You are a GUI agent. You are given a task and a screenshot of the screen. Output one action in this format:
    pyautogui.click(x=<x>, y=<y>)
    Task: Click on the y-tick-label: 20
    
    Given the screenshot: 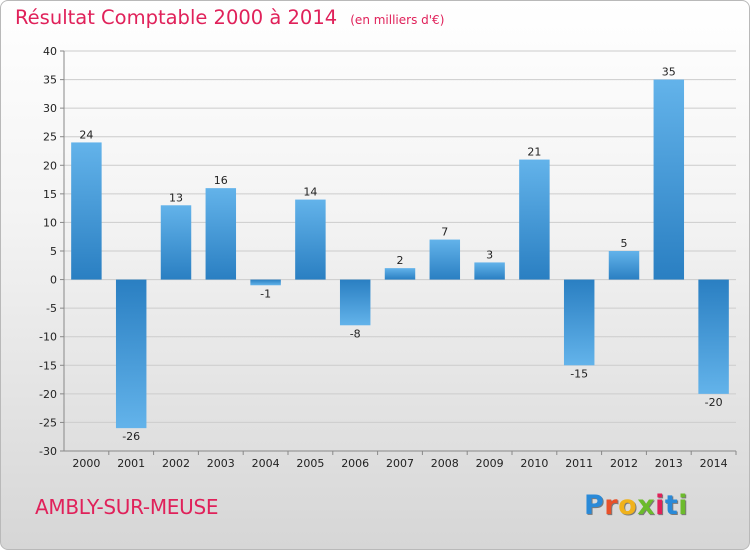 What is the action you would take?
    pyautogui.click(x=50, y=165)
    